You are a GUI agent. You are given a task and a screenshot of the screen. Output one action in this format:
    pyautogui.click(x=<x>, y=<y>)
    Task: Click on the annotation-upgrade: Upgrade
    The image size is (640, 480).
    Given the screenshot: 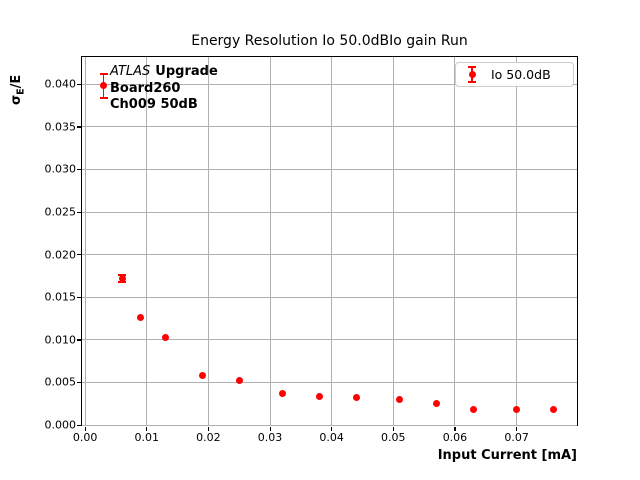 What is the action you would take?
    pyautogui.click(x=186, y=71)
    